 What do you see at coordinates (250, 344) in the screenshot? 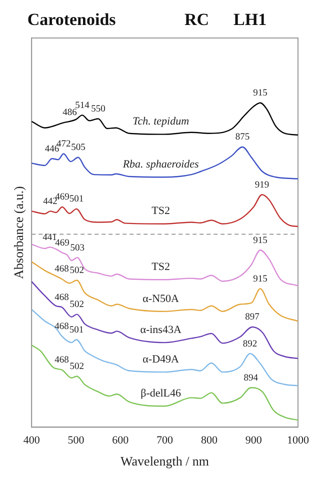
I see `annotation: 892` at bounding box center [250, 344].